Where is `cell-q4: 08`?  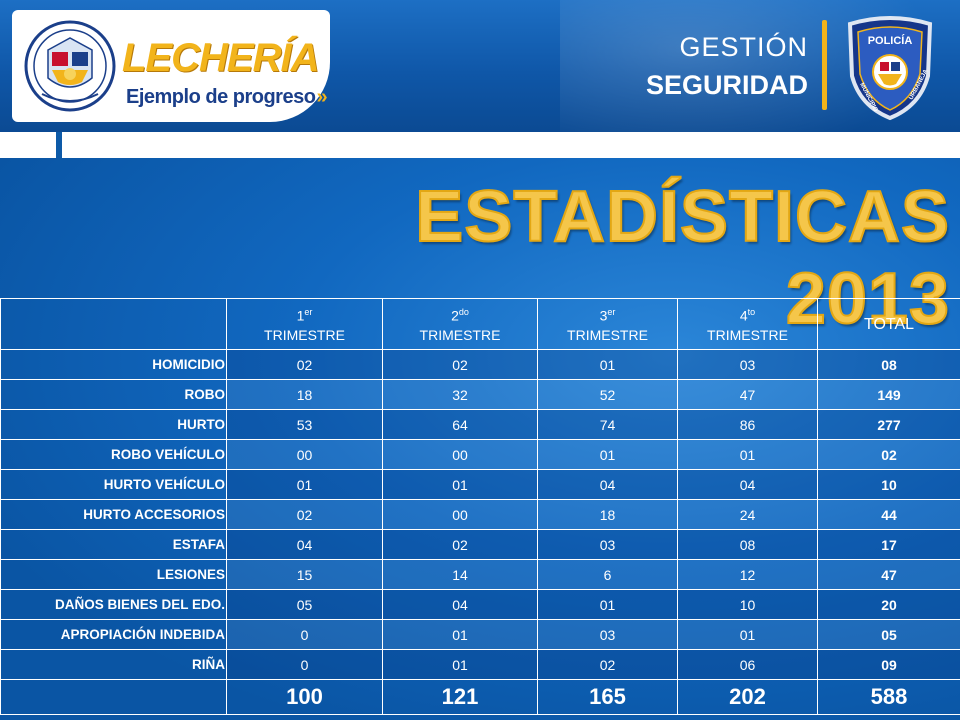 cell-q4: 08 is located at coordinates (747, 544).